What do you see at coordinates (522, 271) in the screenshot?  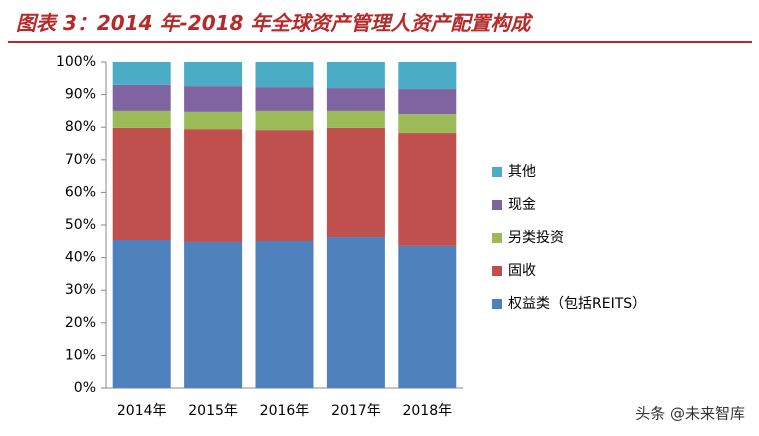 I see `legend-label: 固收` at bounding box center [522, 271].